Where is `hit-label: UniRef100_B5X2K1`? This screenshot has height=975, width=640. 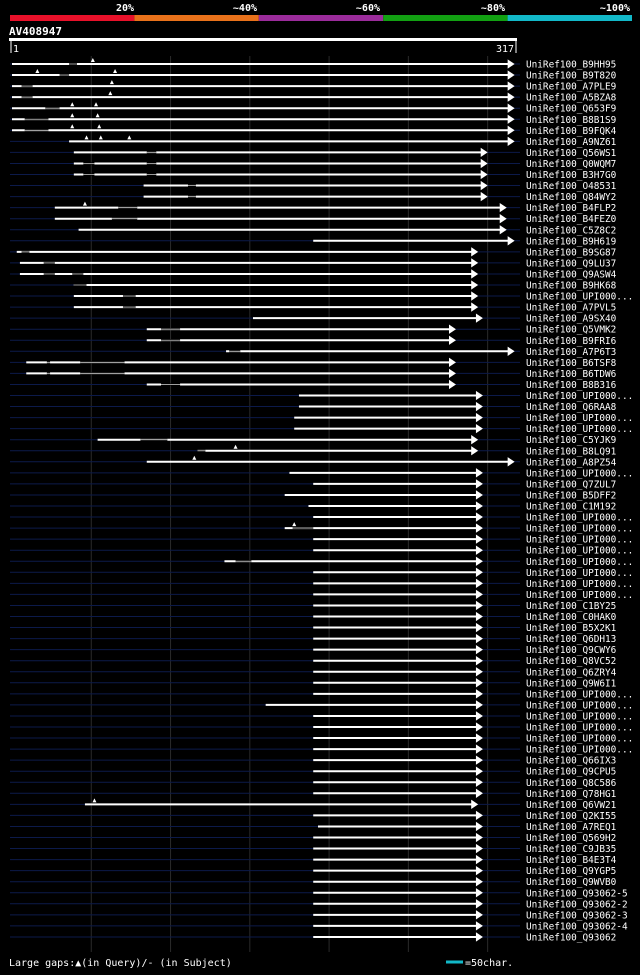 hit-label: UniRef100_B5X2K1 is located at coordinates (571, 628).